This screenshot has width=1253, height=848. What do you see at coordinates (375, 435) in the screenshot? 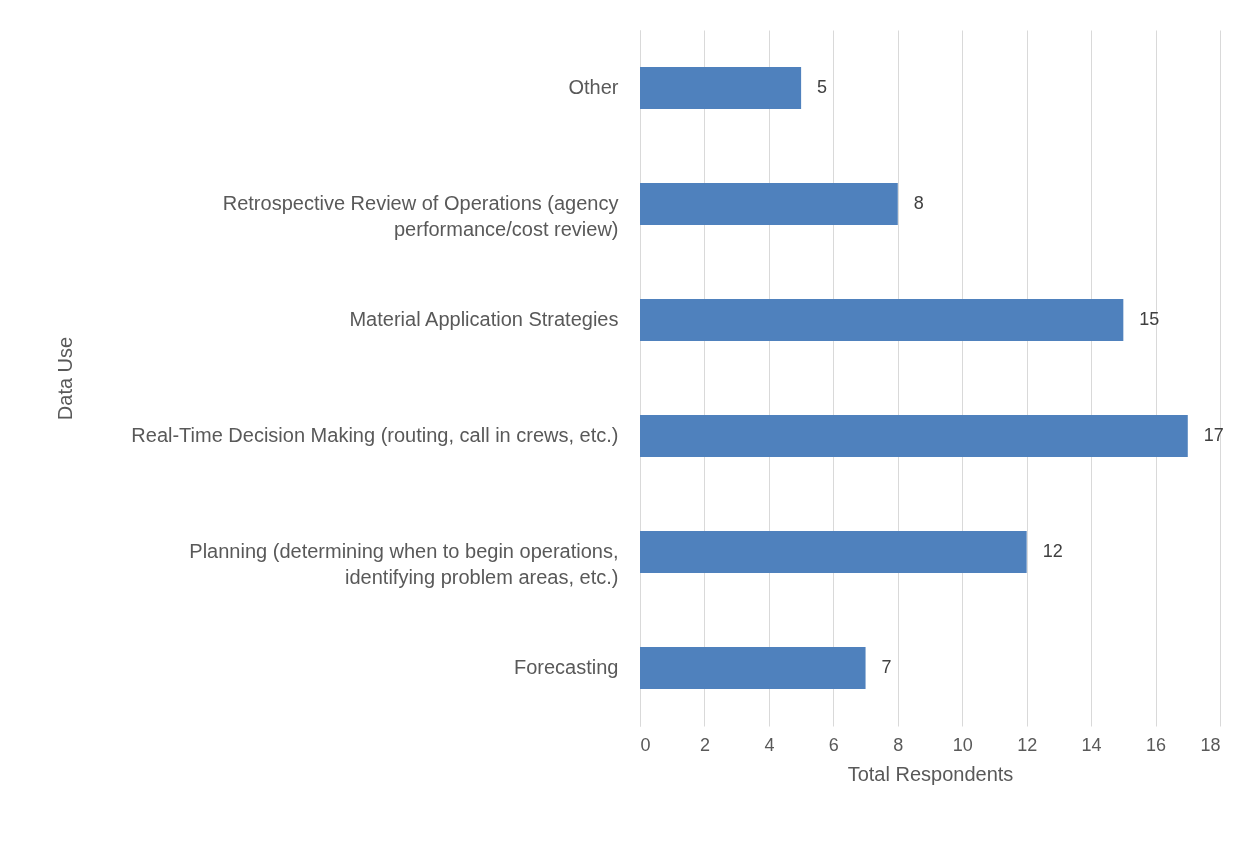
I see `y-tick-label: Real-Time Decision Making (routing, call in crews, etc.)` at bounding box center [375, 435].